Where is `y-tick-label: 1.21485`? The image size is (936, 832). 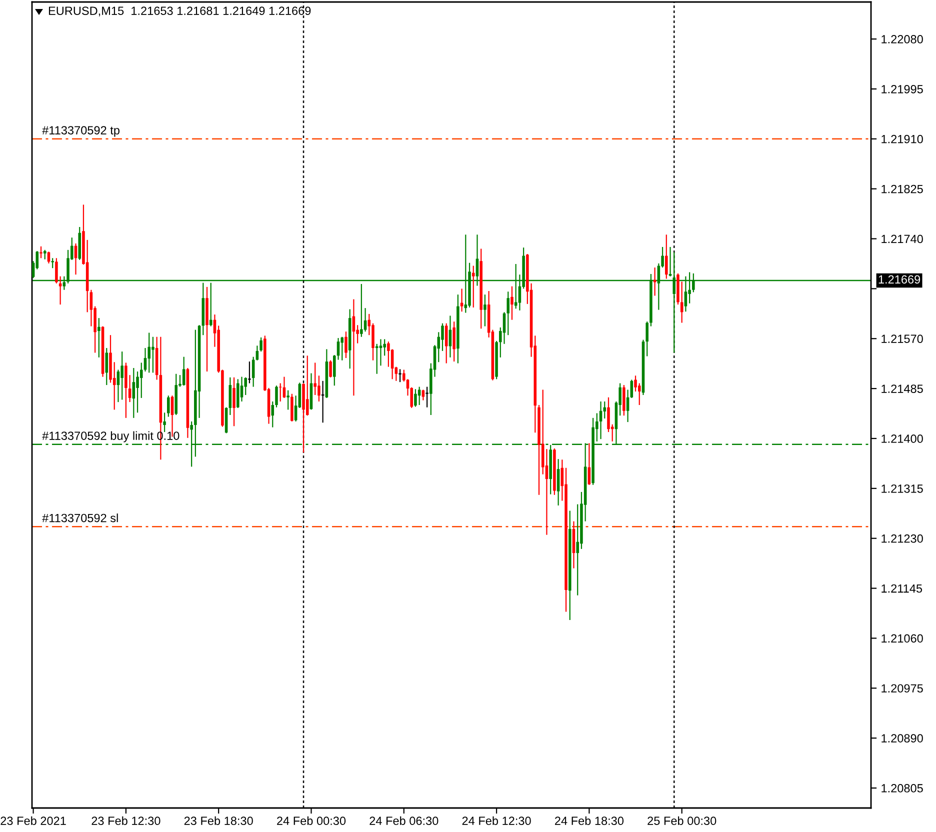
y-tick-label: 1.21485 is located at coordinates (902, 388).